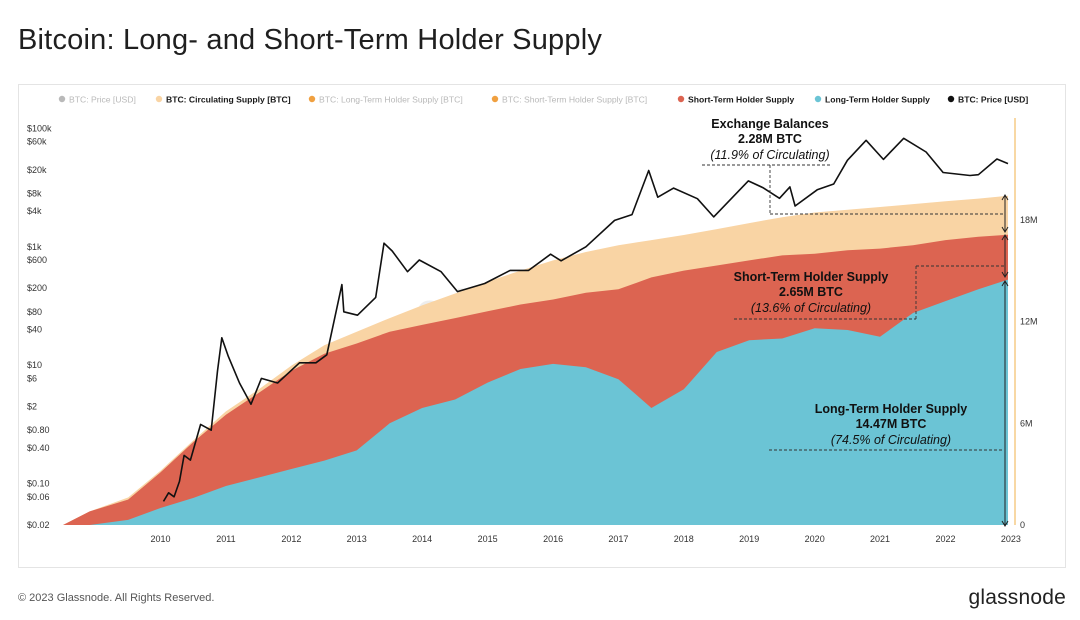  What do you see at coordinates (228, 100) in the screenshot?
I see `legend-label: BTC: Circulating Supply [BTC]` at bounding box center [228, 100].